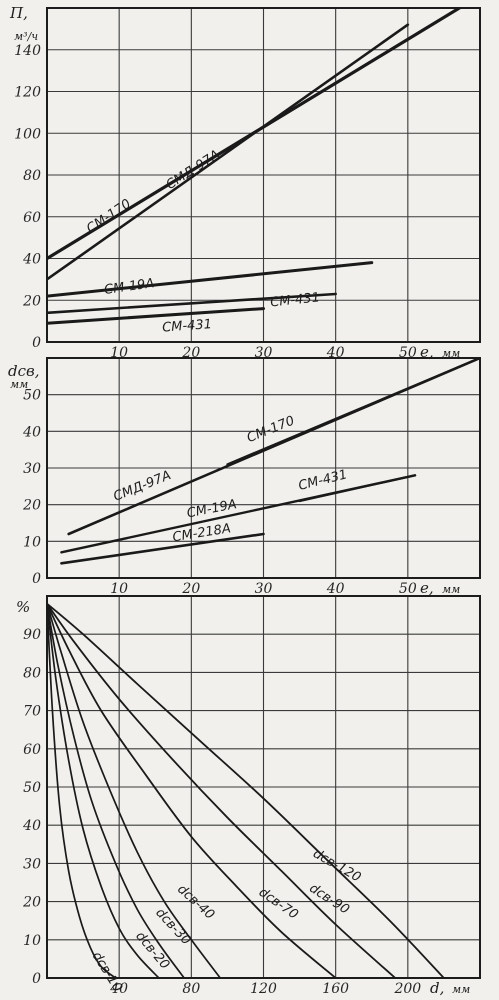 This screenshot has height=1000, width=499. I want to click on y-tick-label: 140, so click(27, 51).